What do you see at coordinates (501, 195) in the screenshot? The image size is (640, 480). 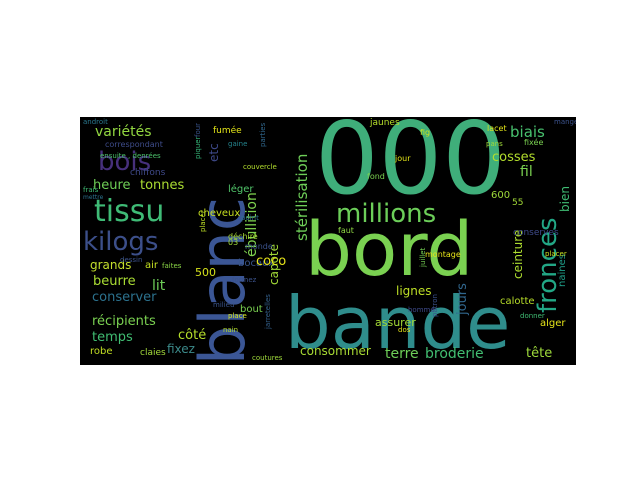 I see `cloud-word: 600` at bounding box center [501, 195].